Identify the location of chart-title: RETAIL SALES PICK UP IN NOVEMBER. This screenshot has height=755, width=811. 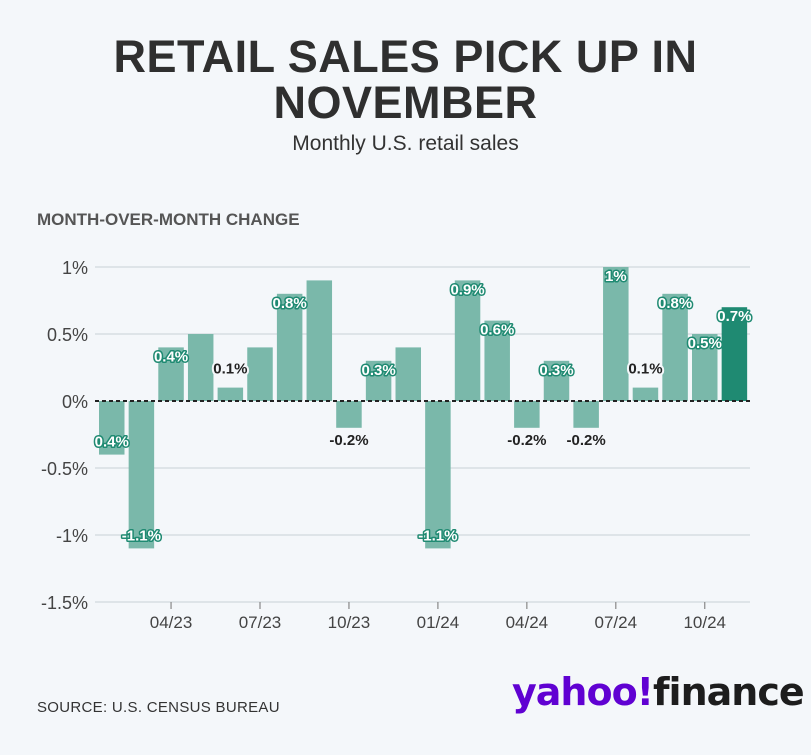
(405, 80).